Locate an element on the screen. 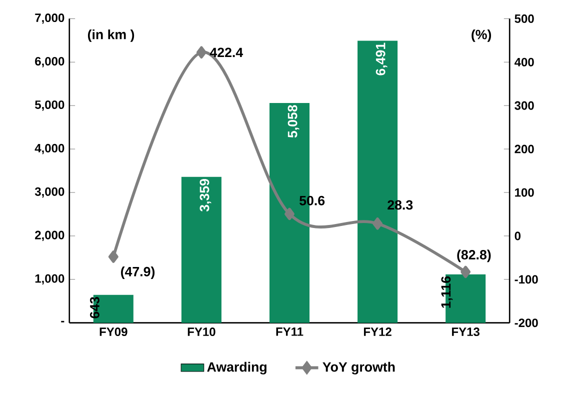  annotation: (in km ) is located at coordinates (111, 36).